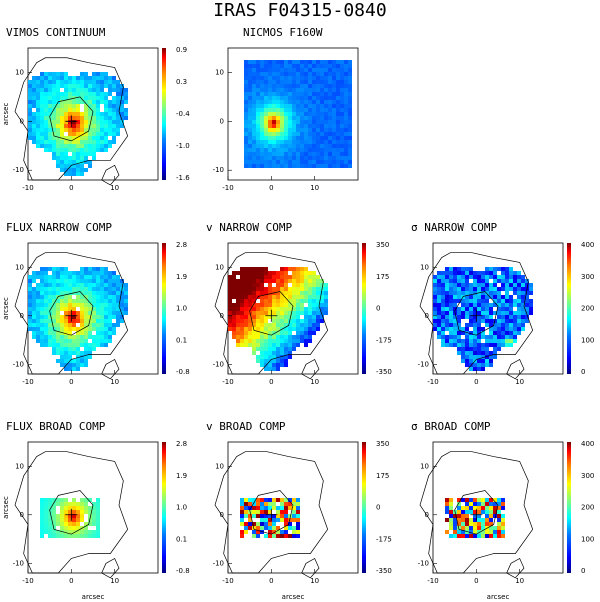  I want to click on panel-title: FLUX NARROW COMP, so click(59, 227).